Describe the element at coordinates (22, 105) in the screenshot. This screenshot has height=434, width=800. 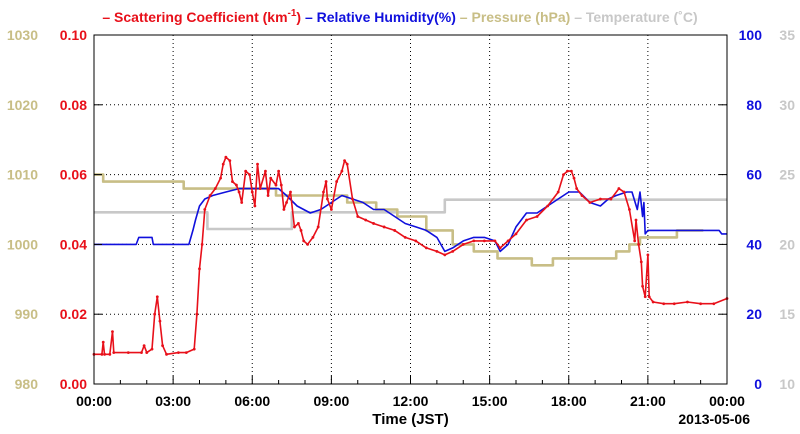
I see `pressure-tick-label: 1020` at that location.